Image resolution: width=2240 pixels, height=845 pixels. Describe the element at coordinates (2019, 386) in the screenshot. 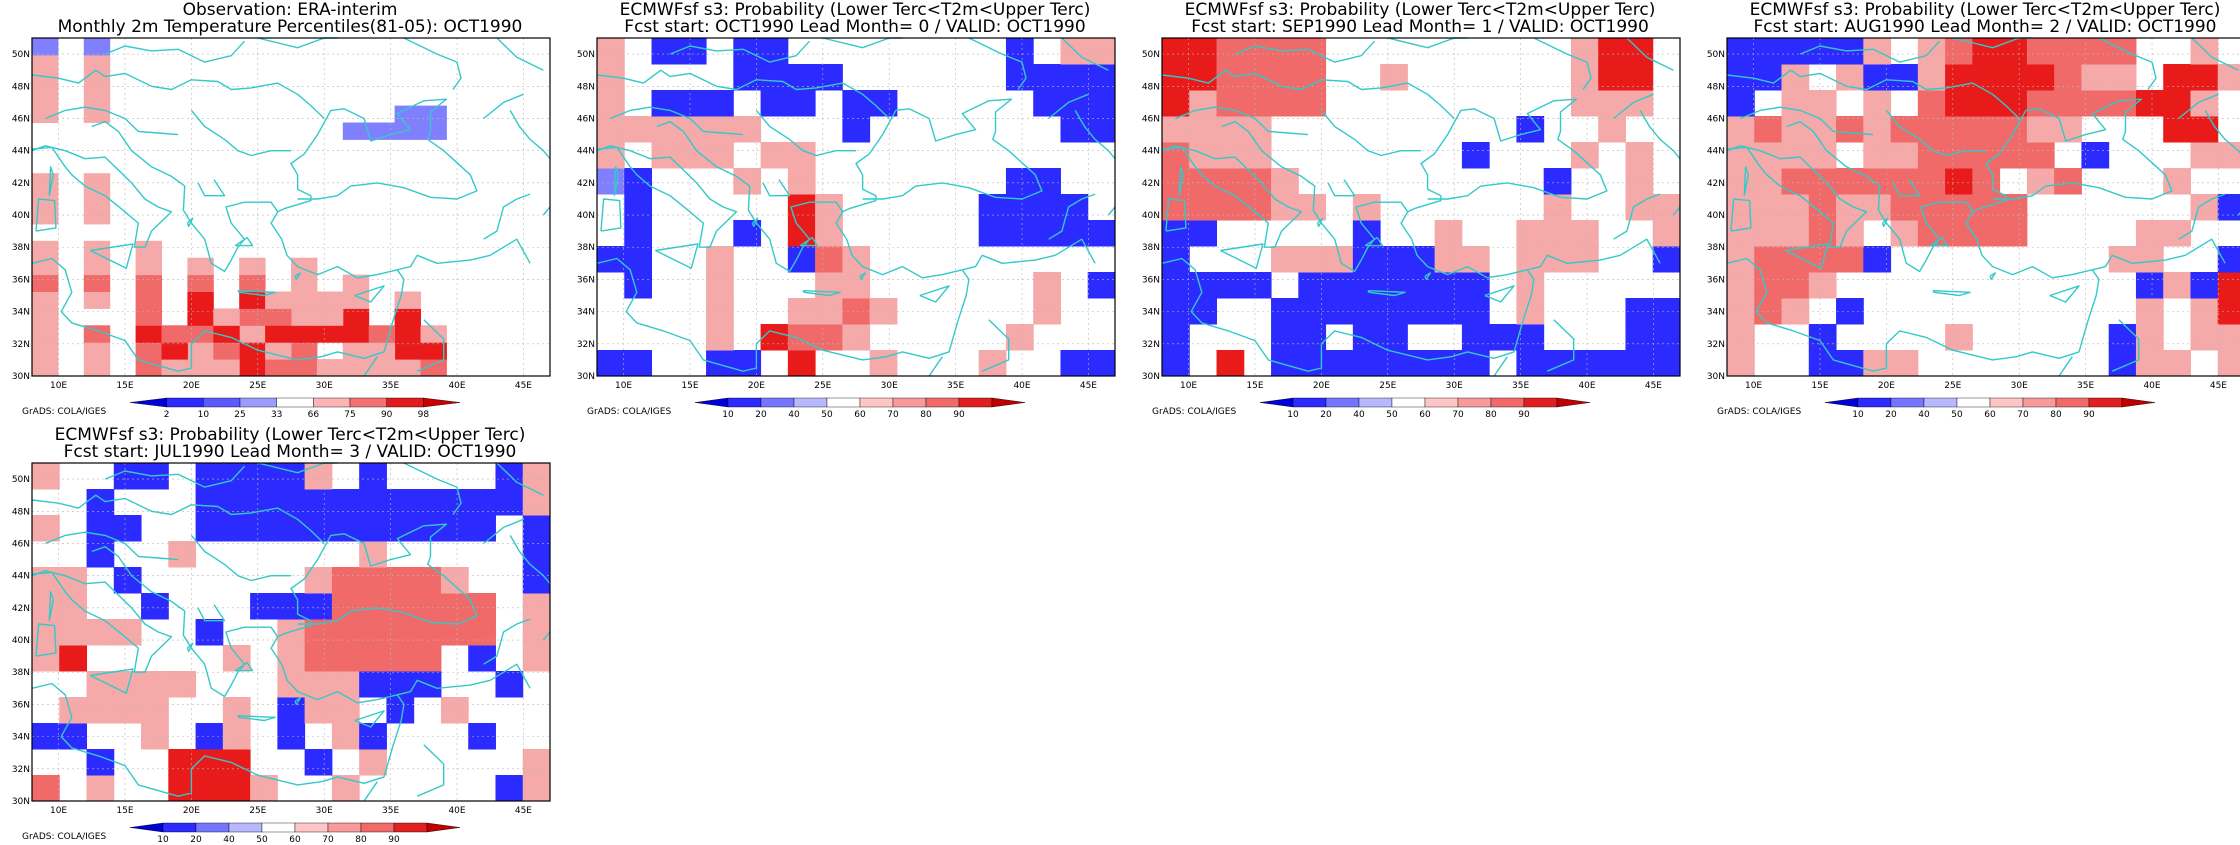

I see `x-tick-label: 30E` at that location.